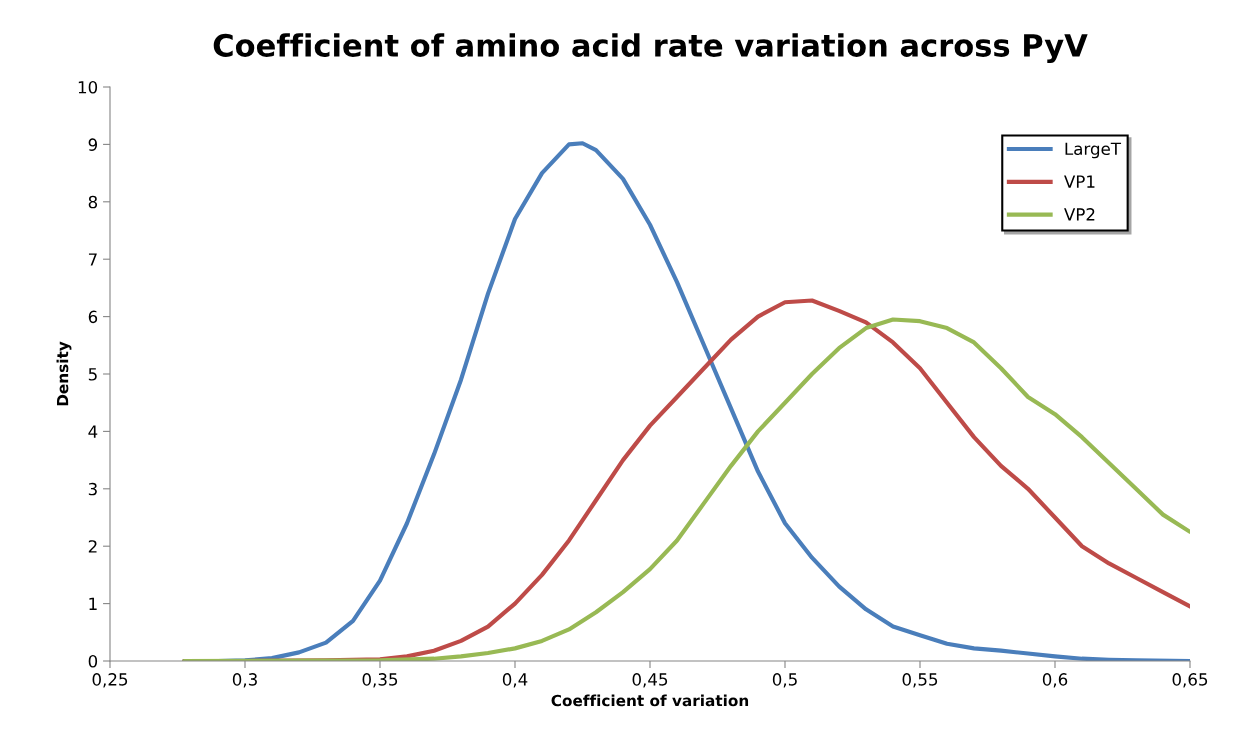 The height and width of the screenshot is (747, 1233). What do you see at coordinates (93, 317) in the screenshot?
I see `y-tick-label: 6` at bounding box center [93, 317].